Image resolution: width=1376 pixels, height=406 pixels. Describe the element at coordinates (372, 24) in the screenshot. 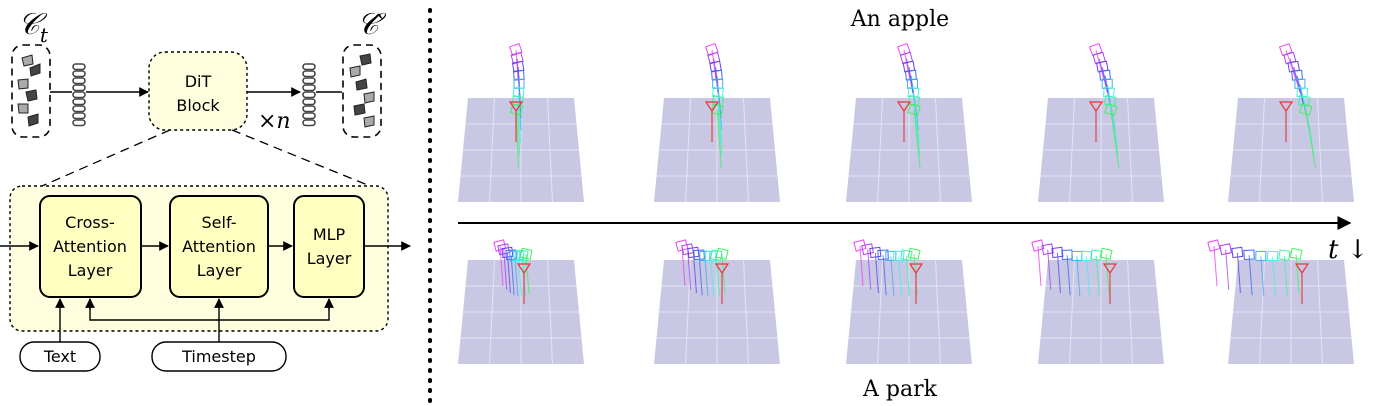

I see `output-trajectory-label: 𝒞̂` at that location.